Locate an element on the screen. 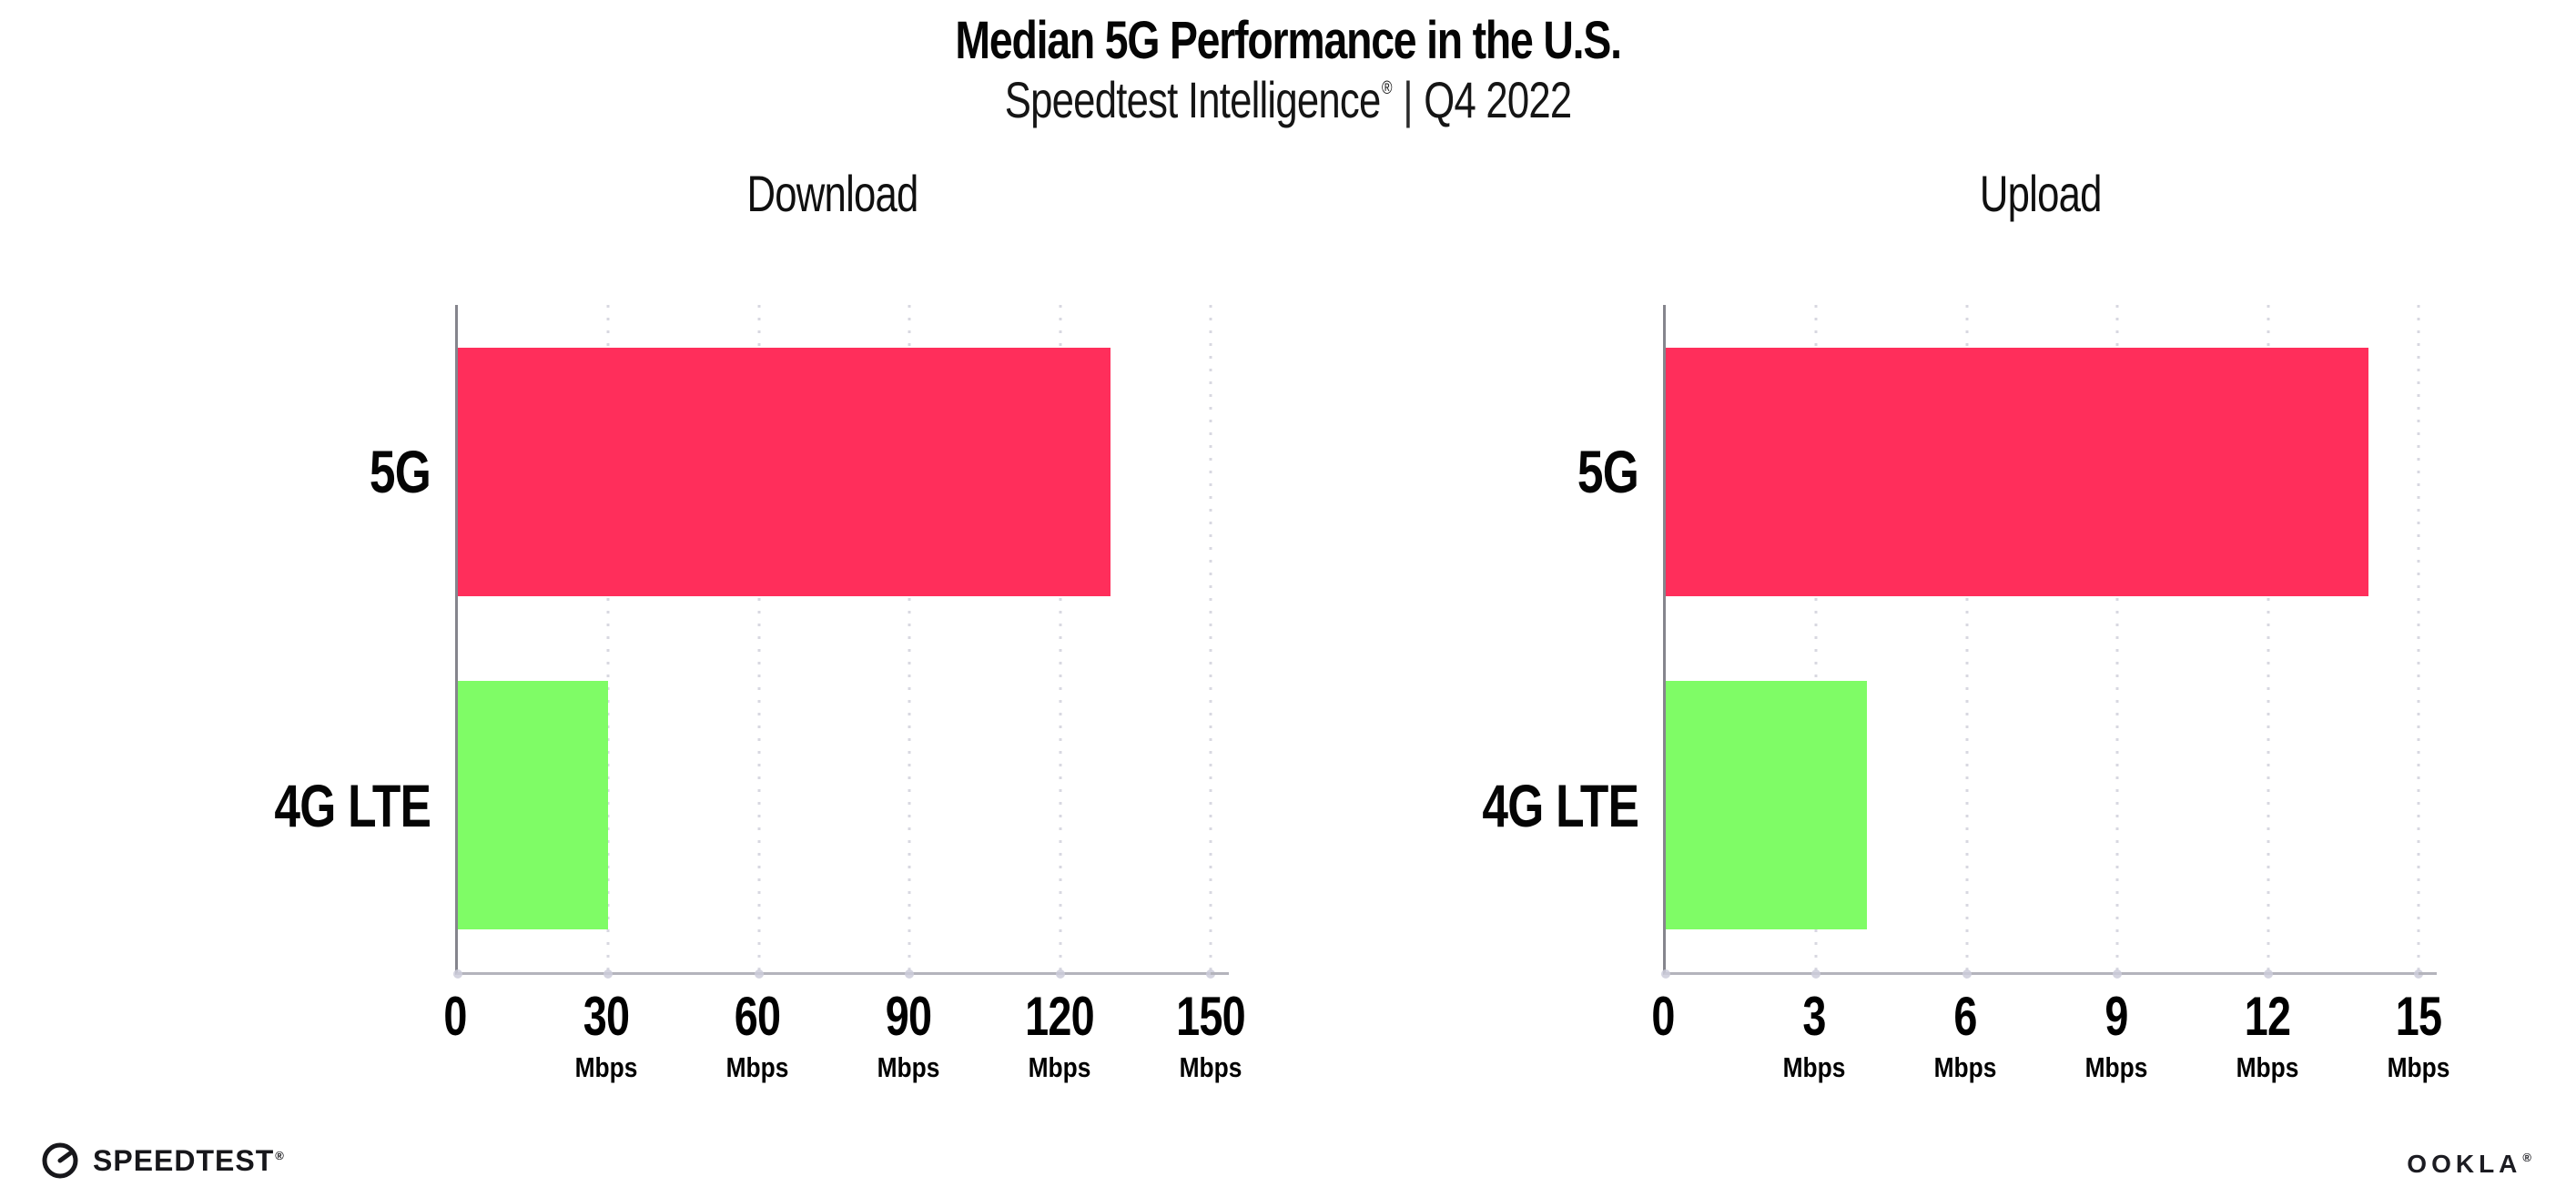 The image size is (2576, 1197). subtitle-brand: Speedtest Intelligence is located at coordinates (1192, 99).